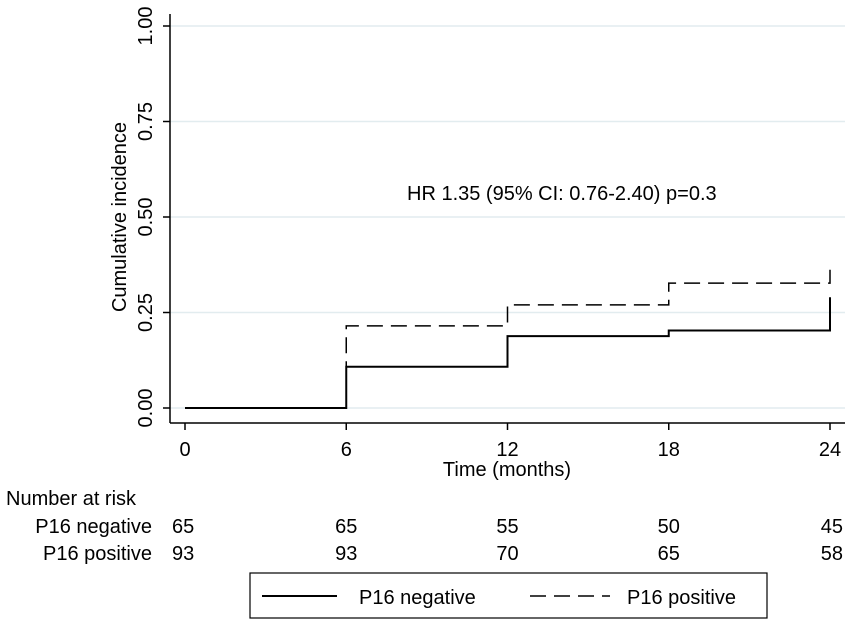  What do you see at coordinates (146, 408) in the screenshot?
I see `y-tick-label: 0.00` at bounding box center [146, 408].